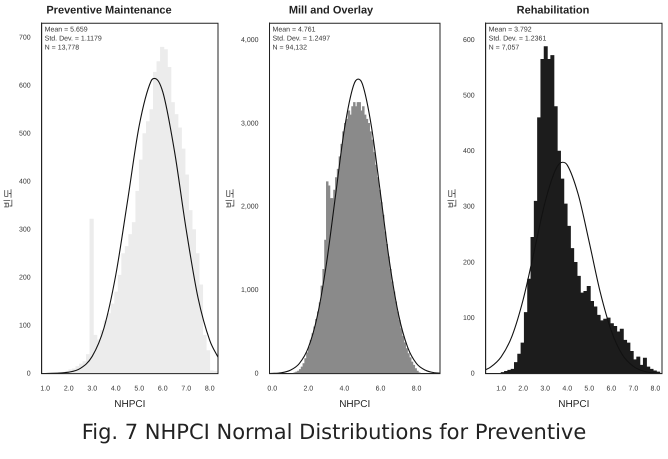  What do you see at coordinates (331, 10) in the screenshot?
I see `chart-title: Mill and Overlay` at bounding box center [331, 10].